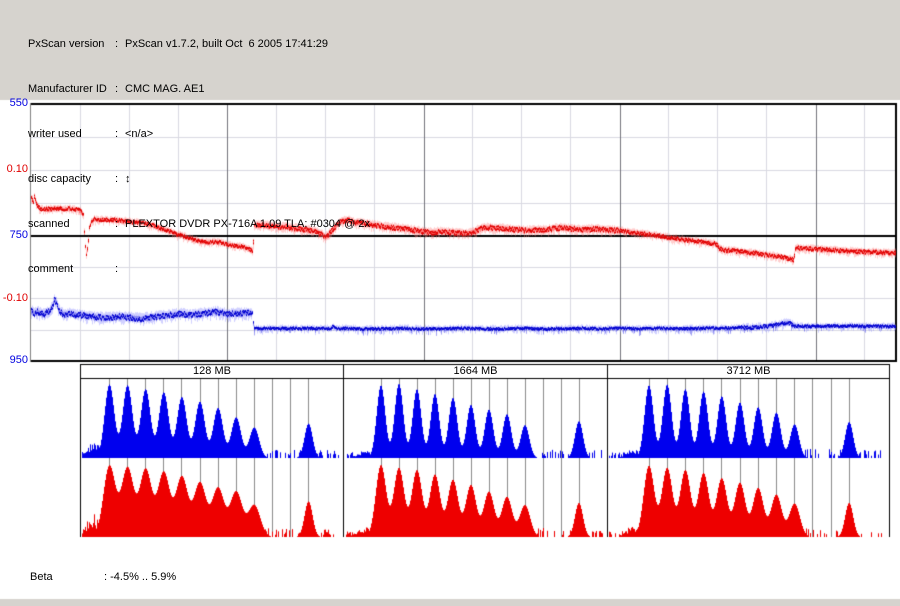 This screenshot has height=606, width=900. I want to click on field-label: PxScan version, so click(66, 44).